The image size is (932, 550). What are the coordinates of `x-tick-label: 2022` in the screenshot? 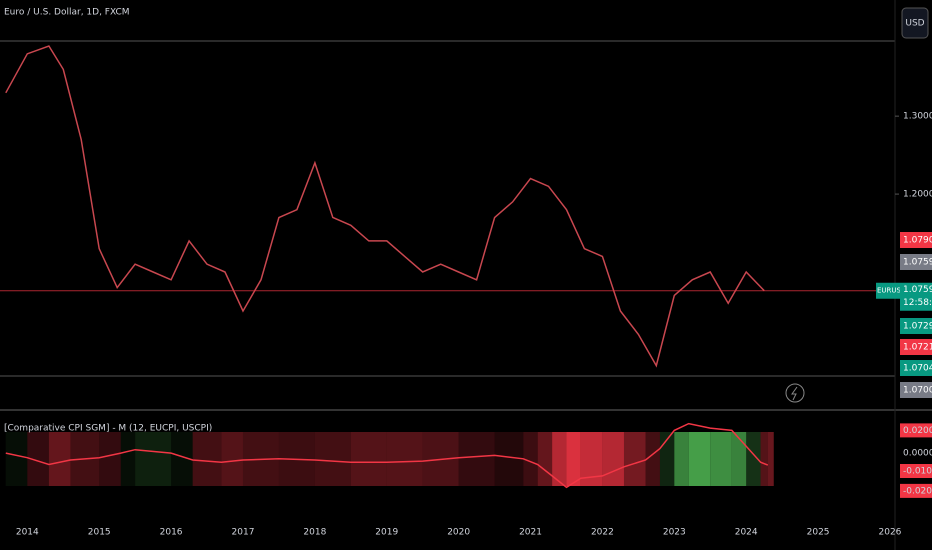 It's located at (602, 533).